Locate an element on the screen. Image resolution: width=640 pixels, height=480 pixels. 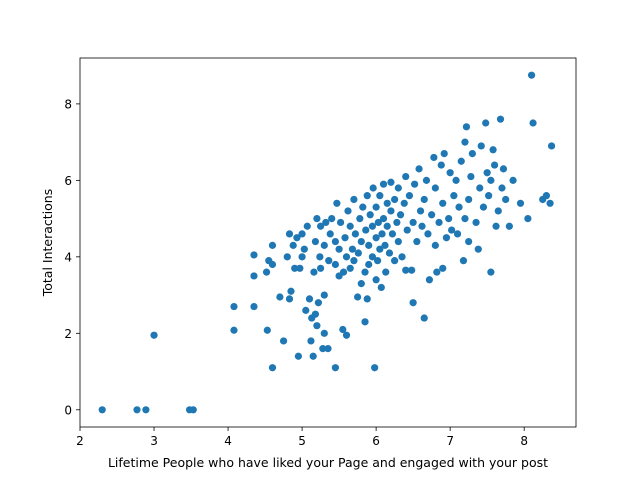
y-tick-label: 0 is located at coordinates (68, 410).